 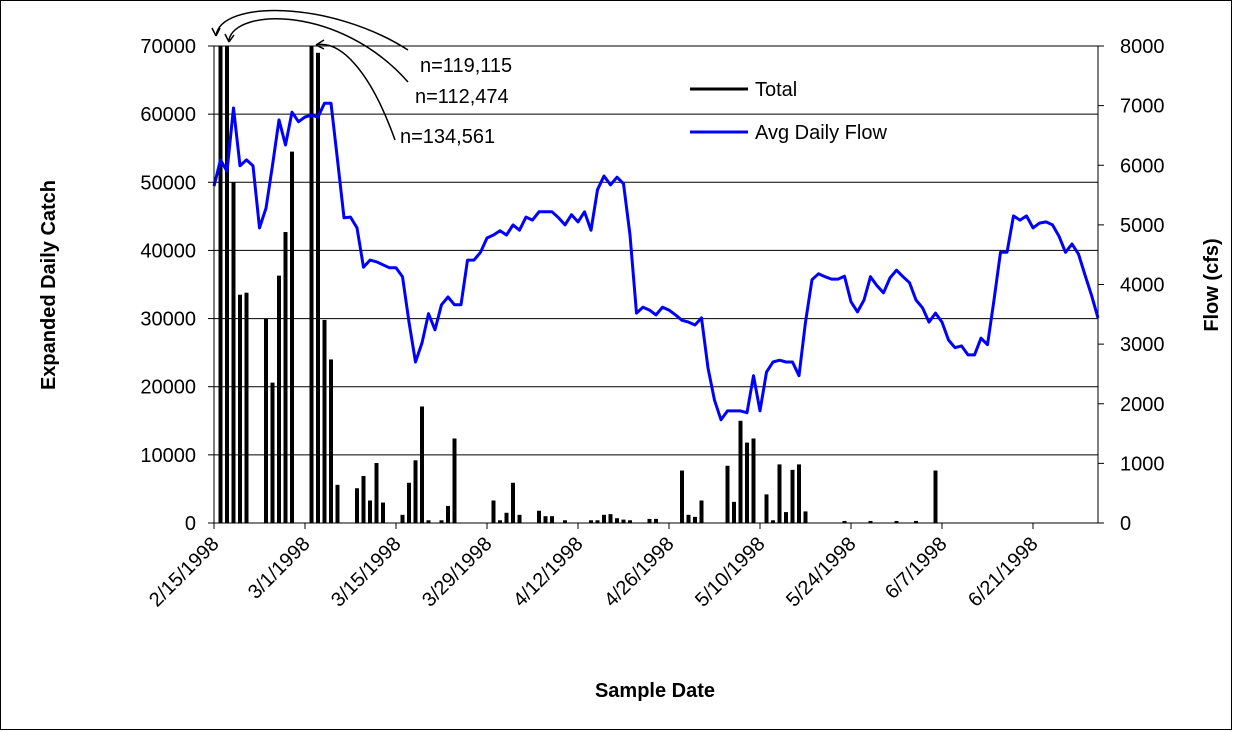 I want to click on y-tick-label: 20000, so click(x=168, y=388).